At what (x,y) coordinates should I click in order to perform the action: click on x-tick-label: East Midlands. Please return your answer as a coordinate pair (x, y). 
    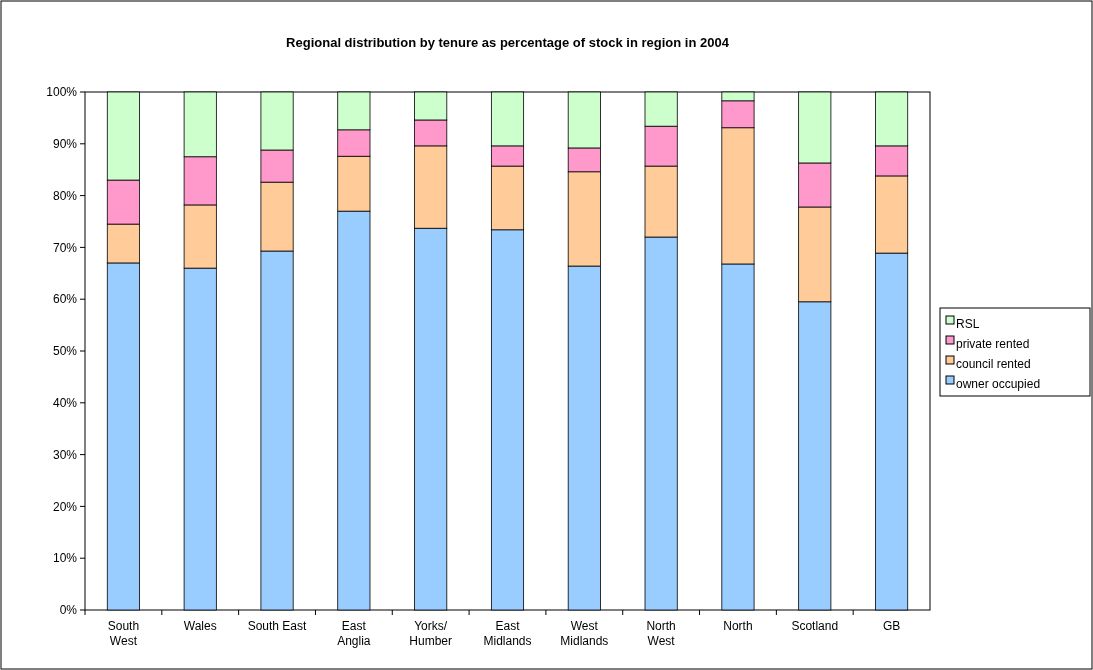
    Looking at the image, I should click on (507, 633).